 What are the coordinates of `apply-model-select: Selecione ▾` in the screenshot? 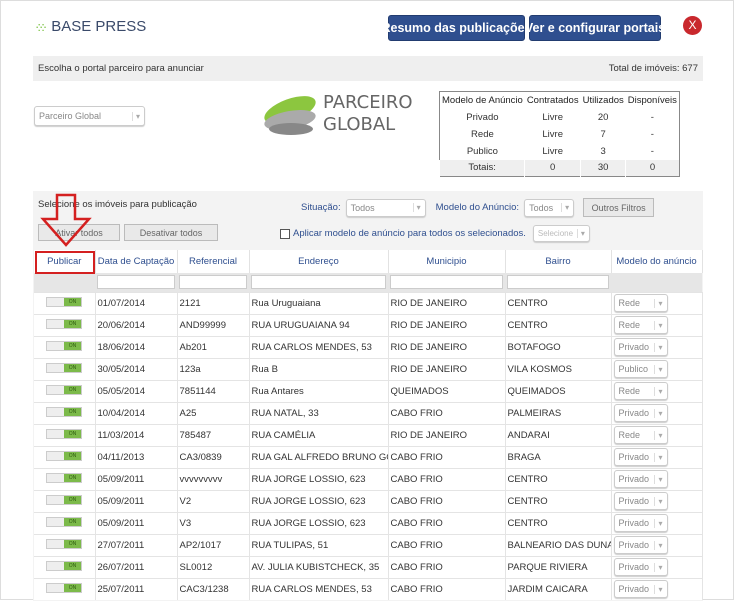 It's located at (561, 233).